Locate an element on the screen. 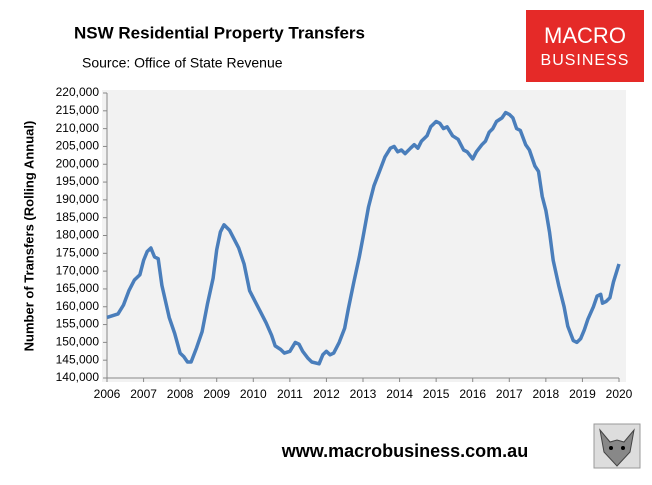 This screenshot has height=485, width=652. x-tick-label: 2019 is located at coordinates (582, 394).